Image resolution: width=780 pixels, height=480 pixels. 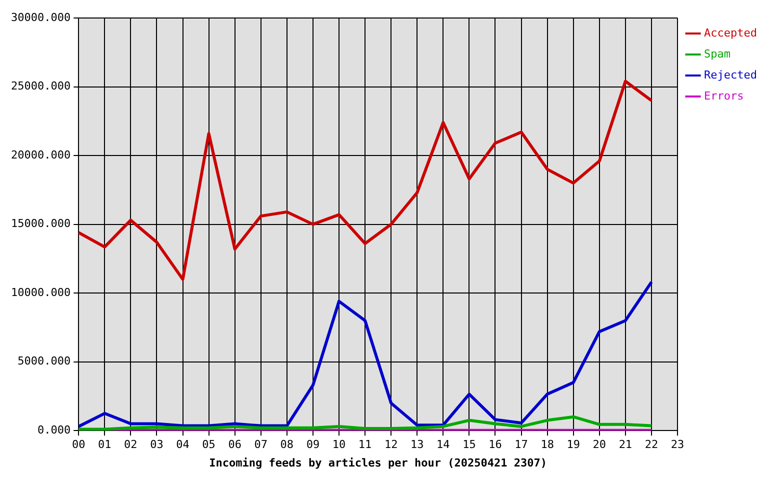 I want to click on y-tick-label: 20000.000, so click(x=40, y=155).